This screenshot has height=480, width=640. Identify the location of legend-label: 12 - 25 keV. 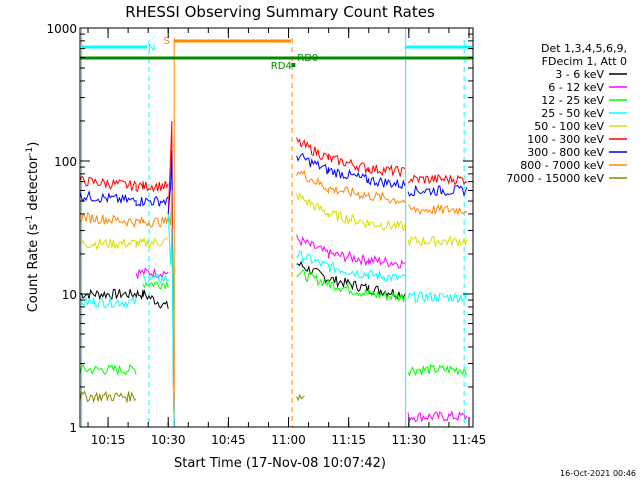
(572, 100).